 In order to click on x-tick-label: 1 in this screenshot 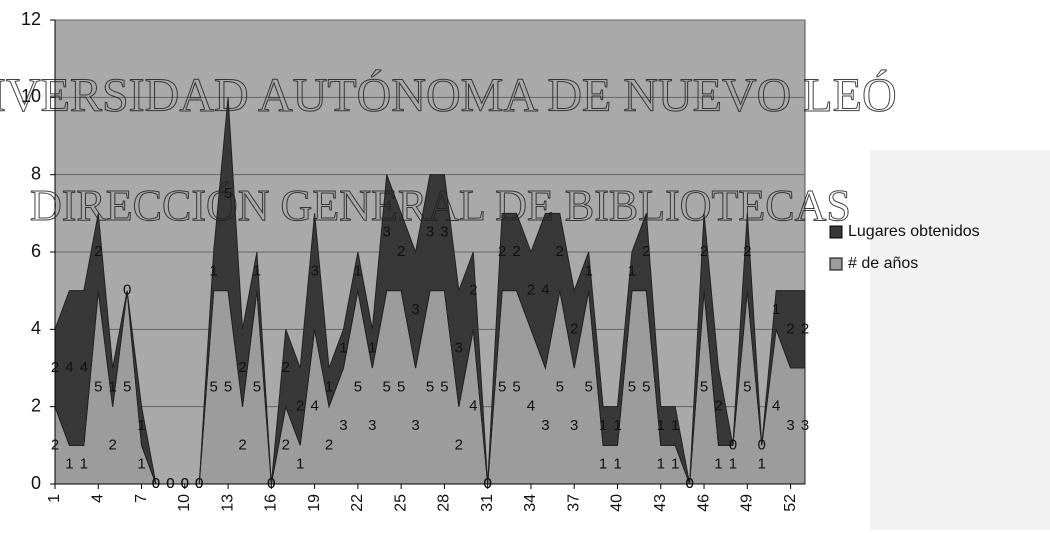, I will do `click(54, 498)`.